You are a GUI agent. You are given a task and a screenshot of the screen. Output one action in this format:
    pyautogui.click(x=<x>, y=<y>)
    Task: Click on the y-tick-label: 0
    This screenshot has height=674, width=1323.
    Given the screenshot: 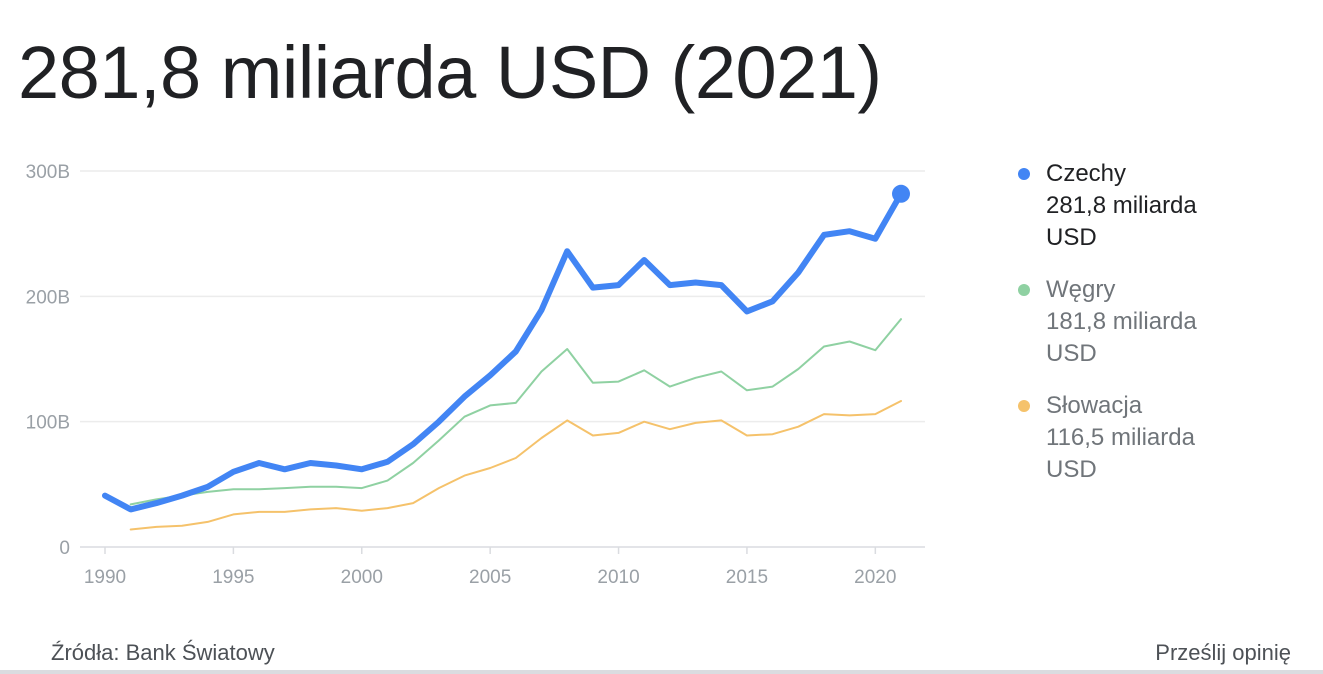 What is the action you would take?
    pyautogui.click(x=64, y=548)
    